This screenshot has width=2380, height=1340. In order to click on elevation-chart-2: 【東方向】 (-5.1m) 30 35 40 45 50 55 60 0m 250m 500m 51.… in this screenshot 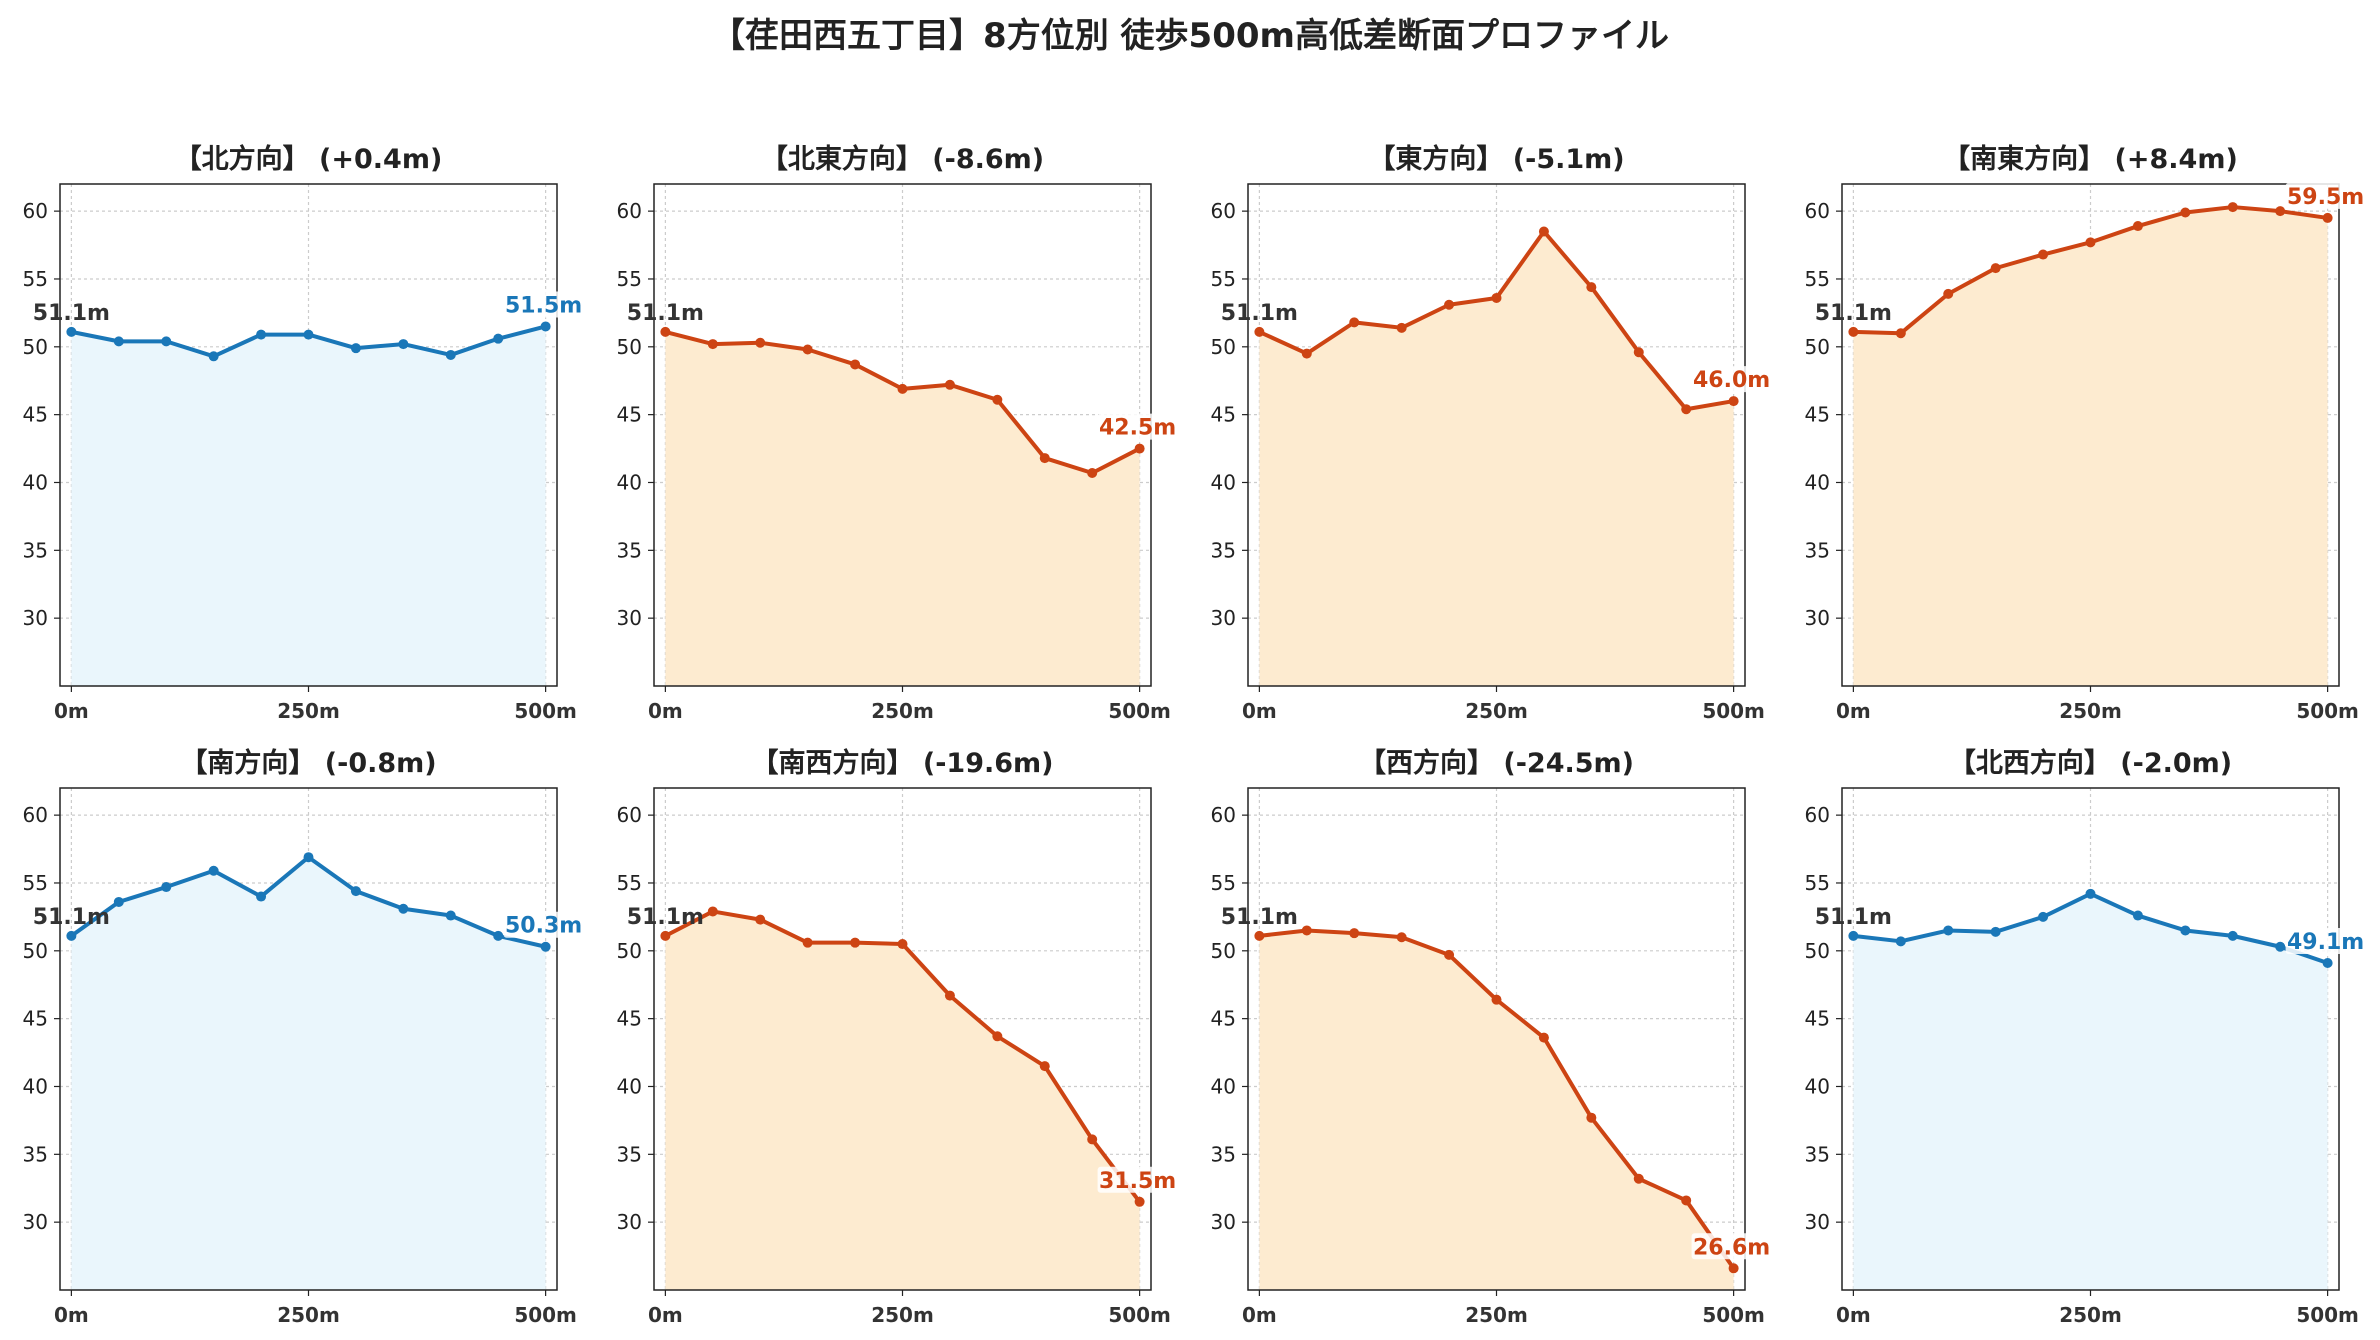, I will do `click(1491, 433)`.